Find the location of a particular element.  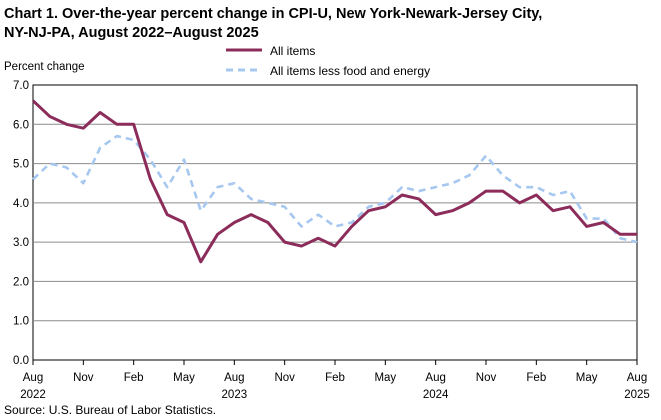

legend-label-all-items: All items is located at coordinates (292, 51).